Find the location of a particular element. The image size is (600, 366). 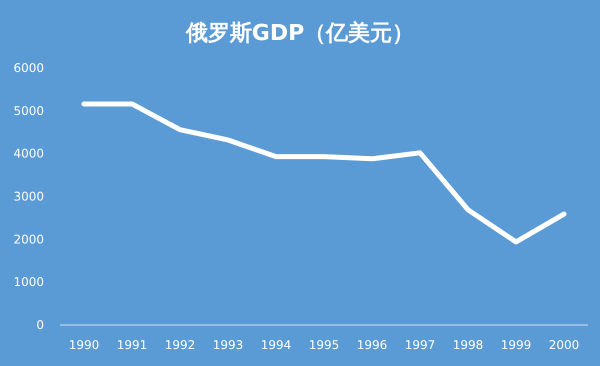

y-tick-label: 2000 is located at coordinates (28, 239).